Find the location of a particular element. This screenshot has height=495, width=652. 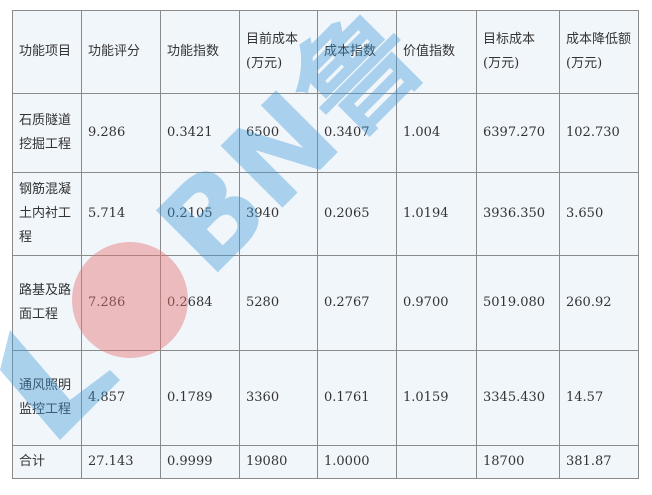

cell: 3345.430 is located at coordinates (518, 398).